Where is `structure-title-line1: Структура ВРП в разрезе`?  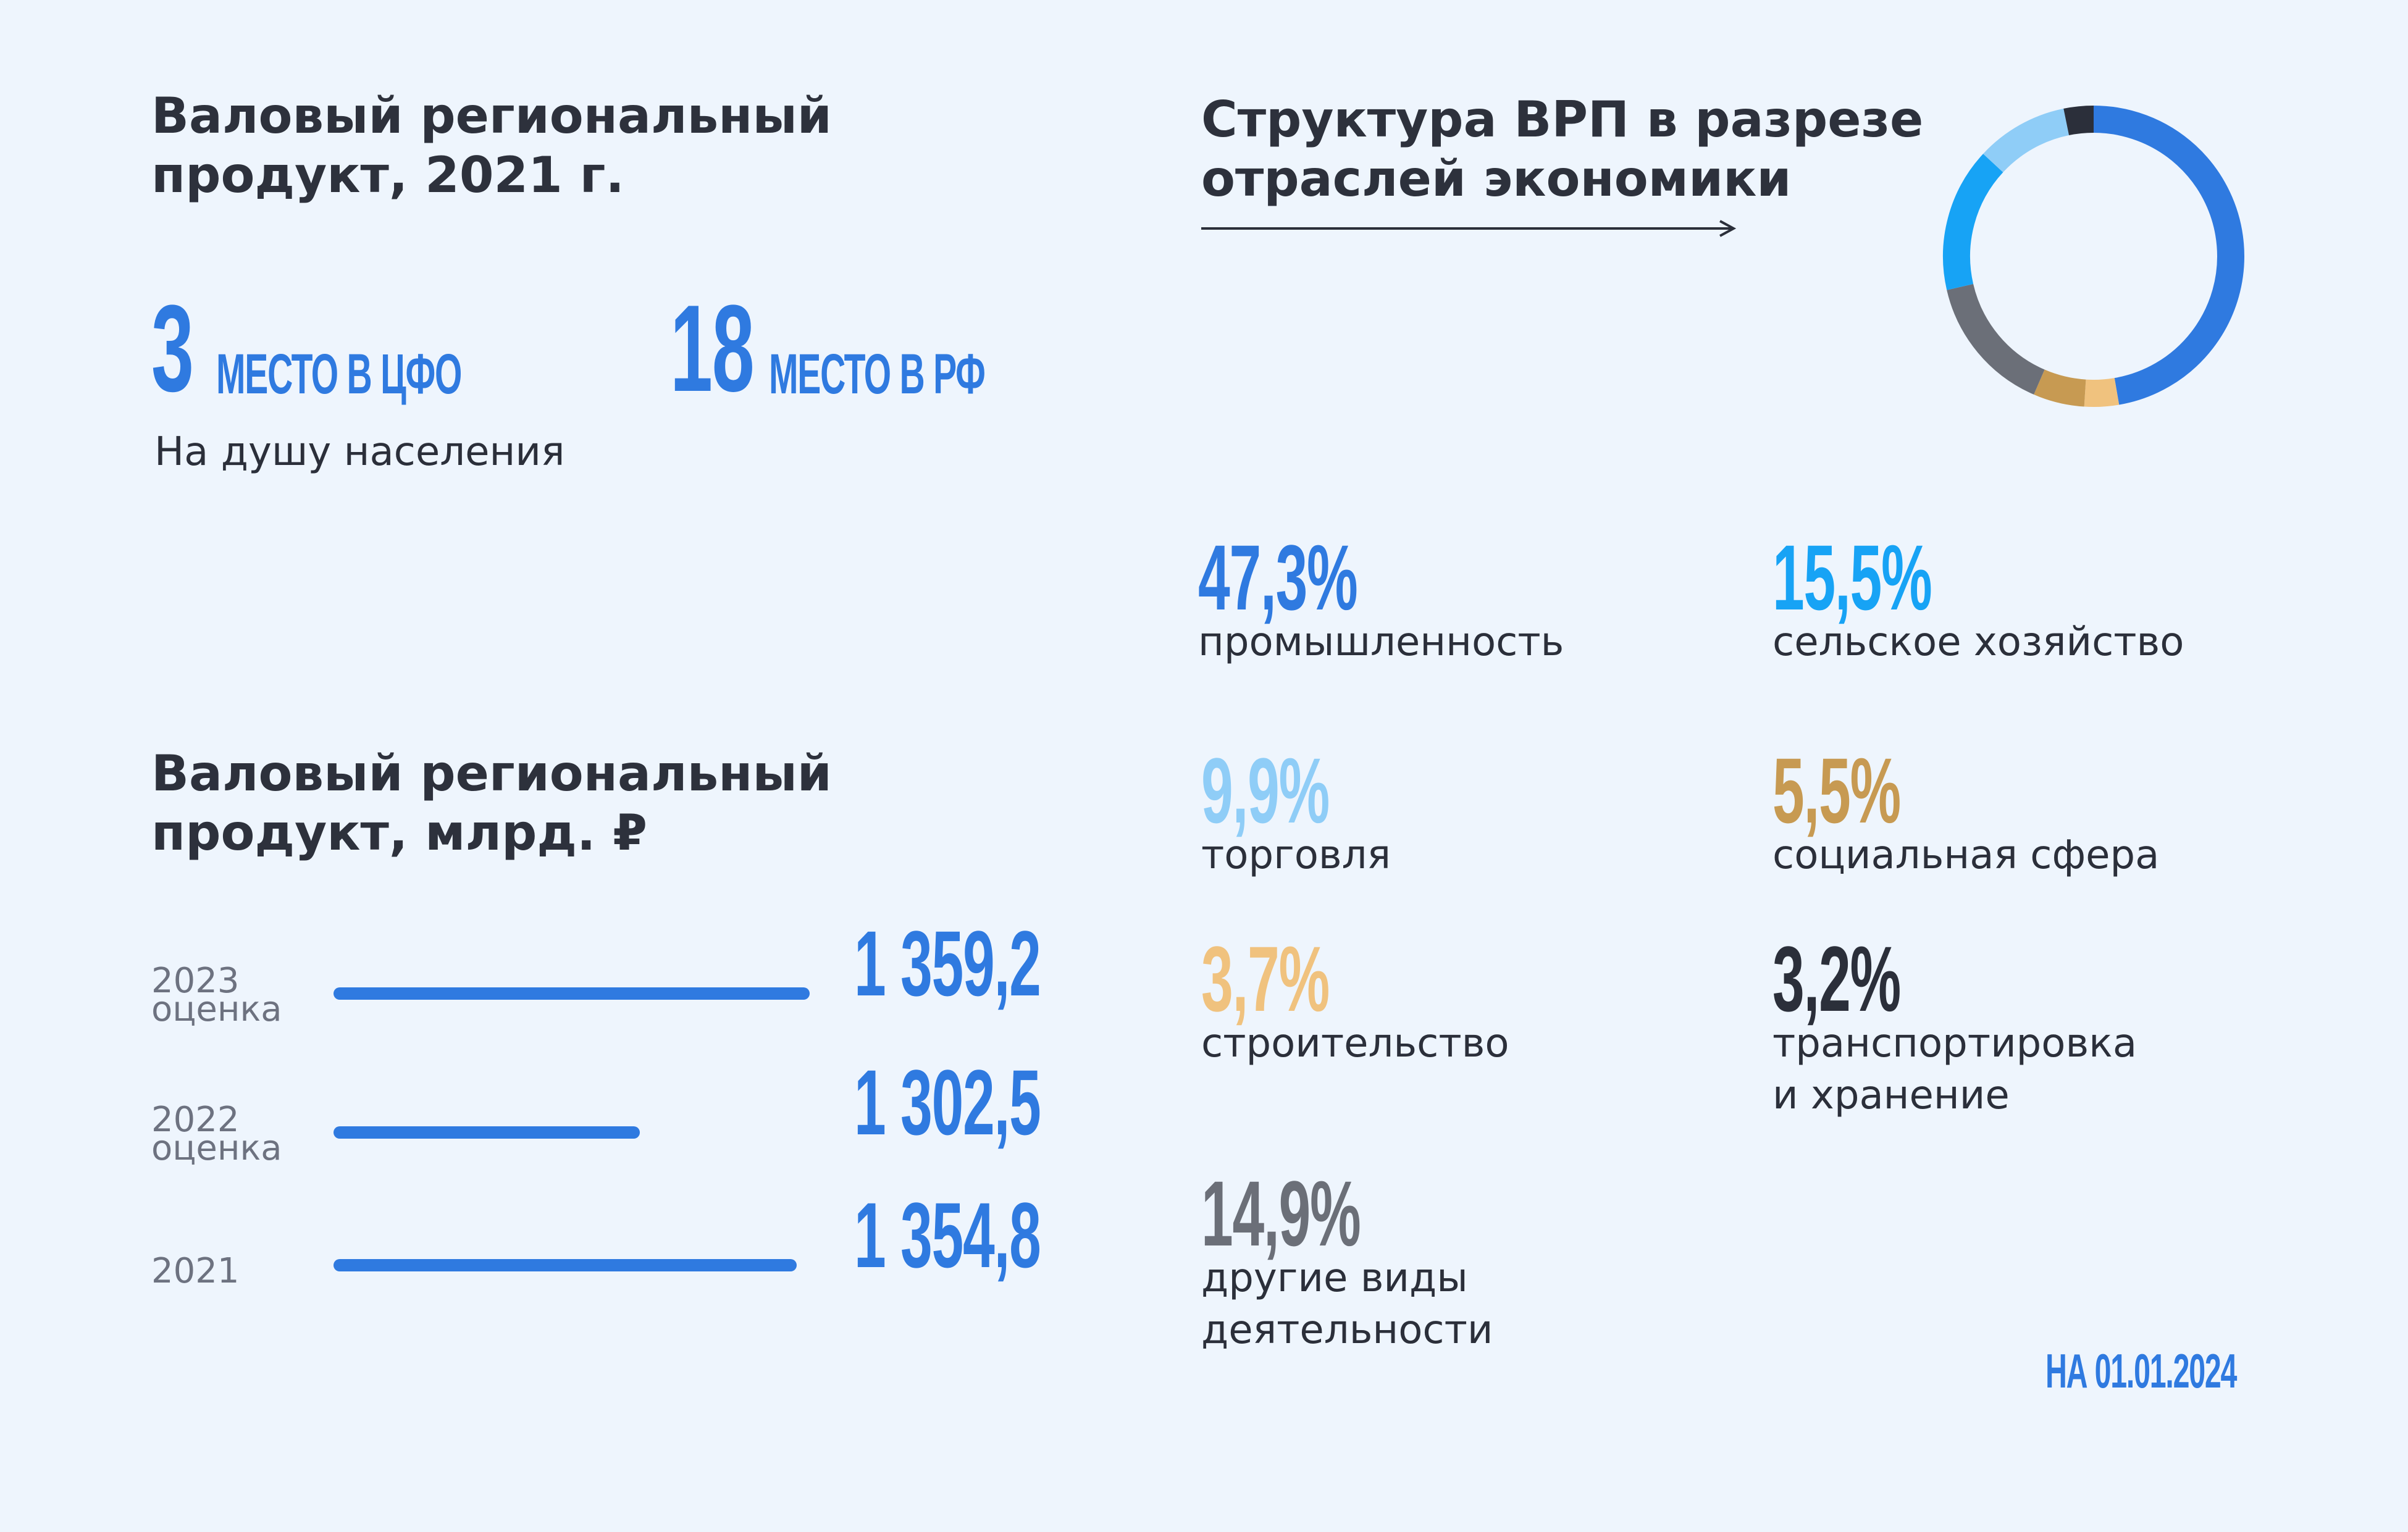
structure-title-line1: Структура ВРП в разрезе is located at coordinates (1562, 120).